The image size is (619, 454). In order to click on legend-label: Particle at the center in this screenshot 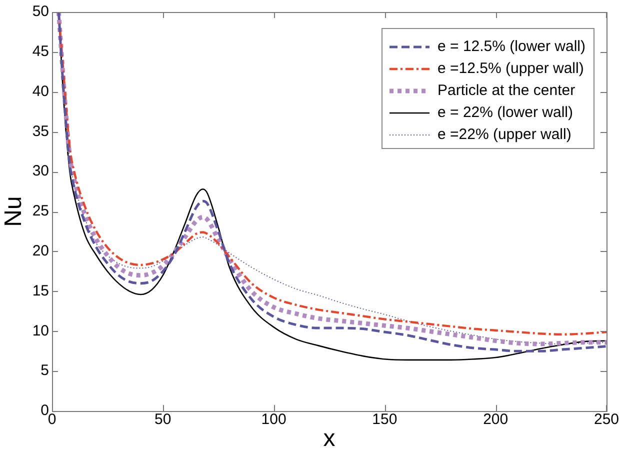, I will do `click(507, 91)`.